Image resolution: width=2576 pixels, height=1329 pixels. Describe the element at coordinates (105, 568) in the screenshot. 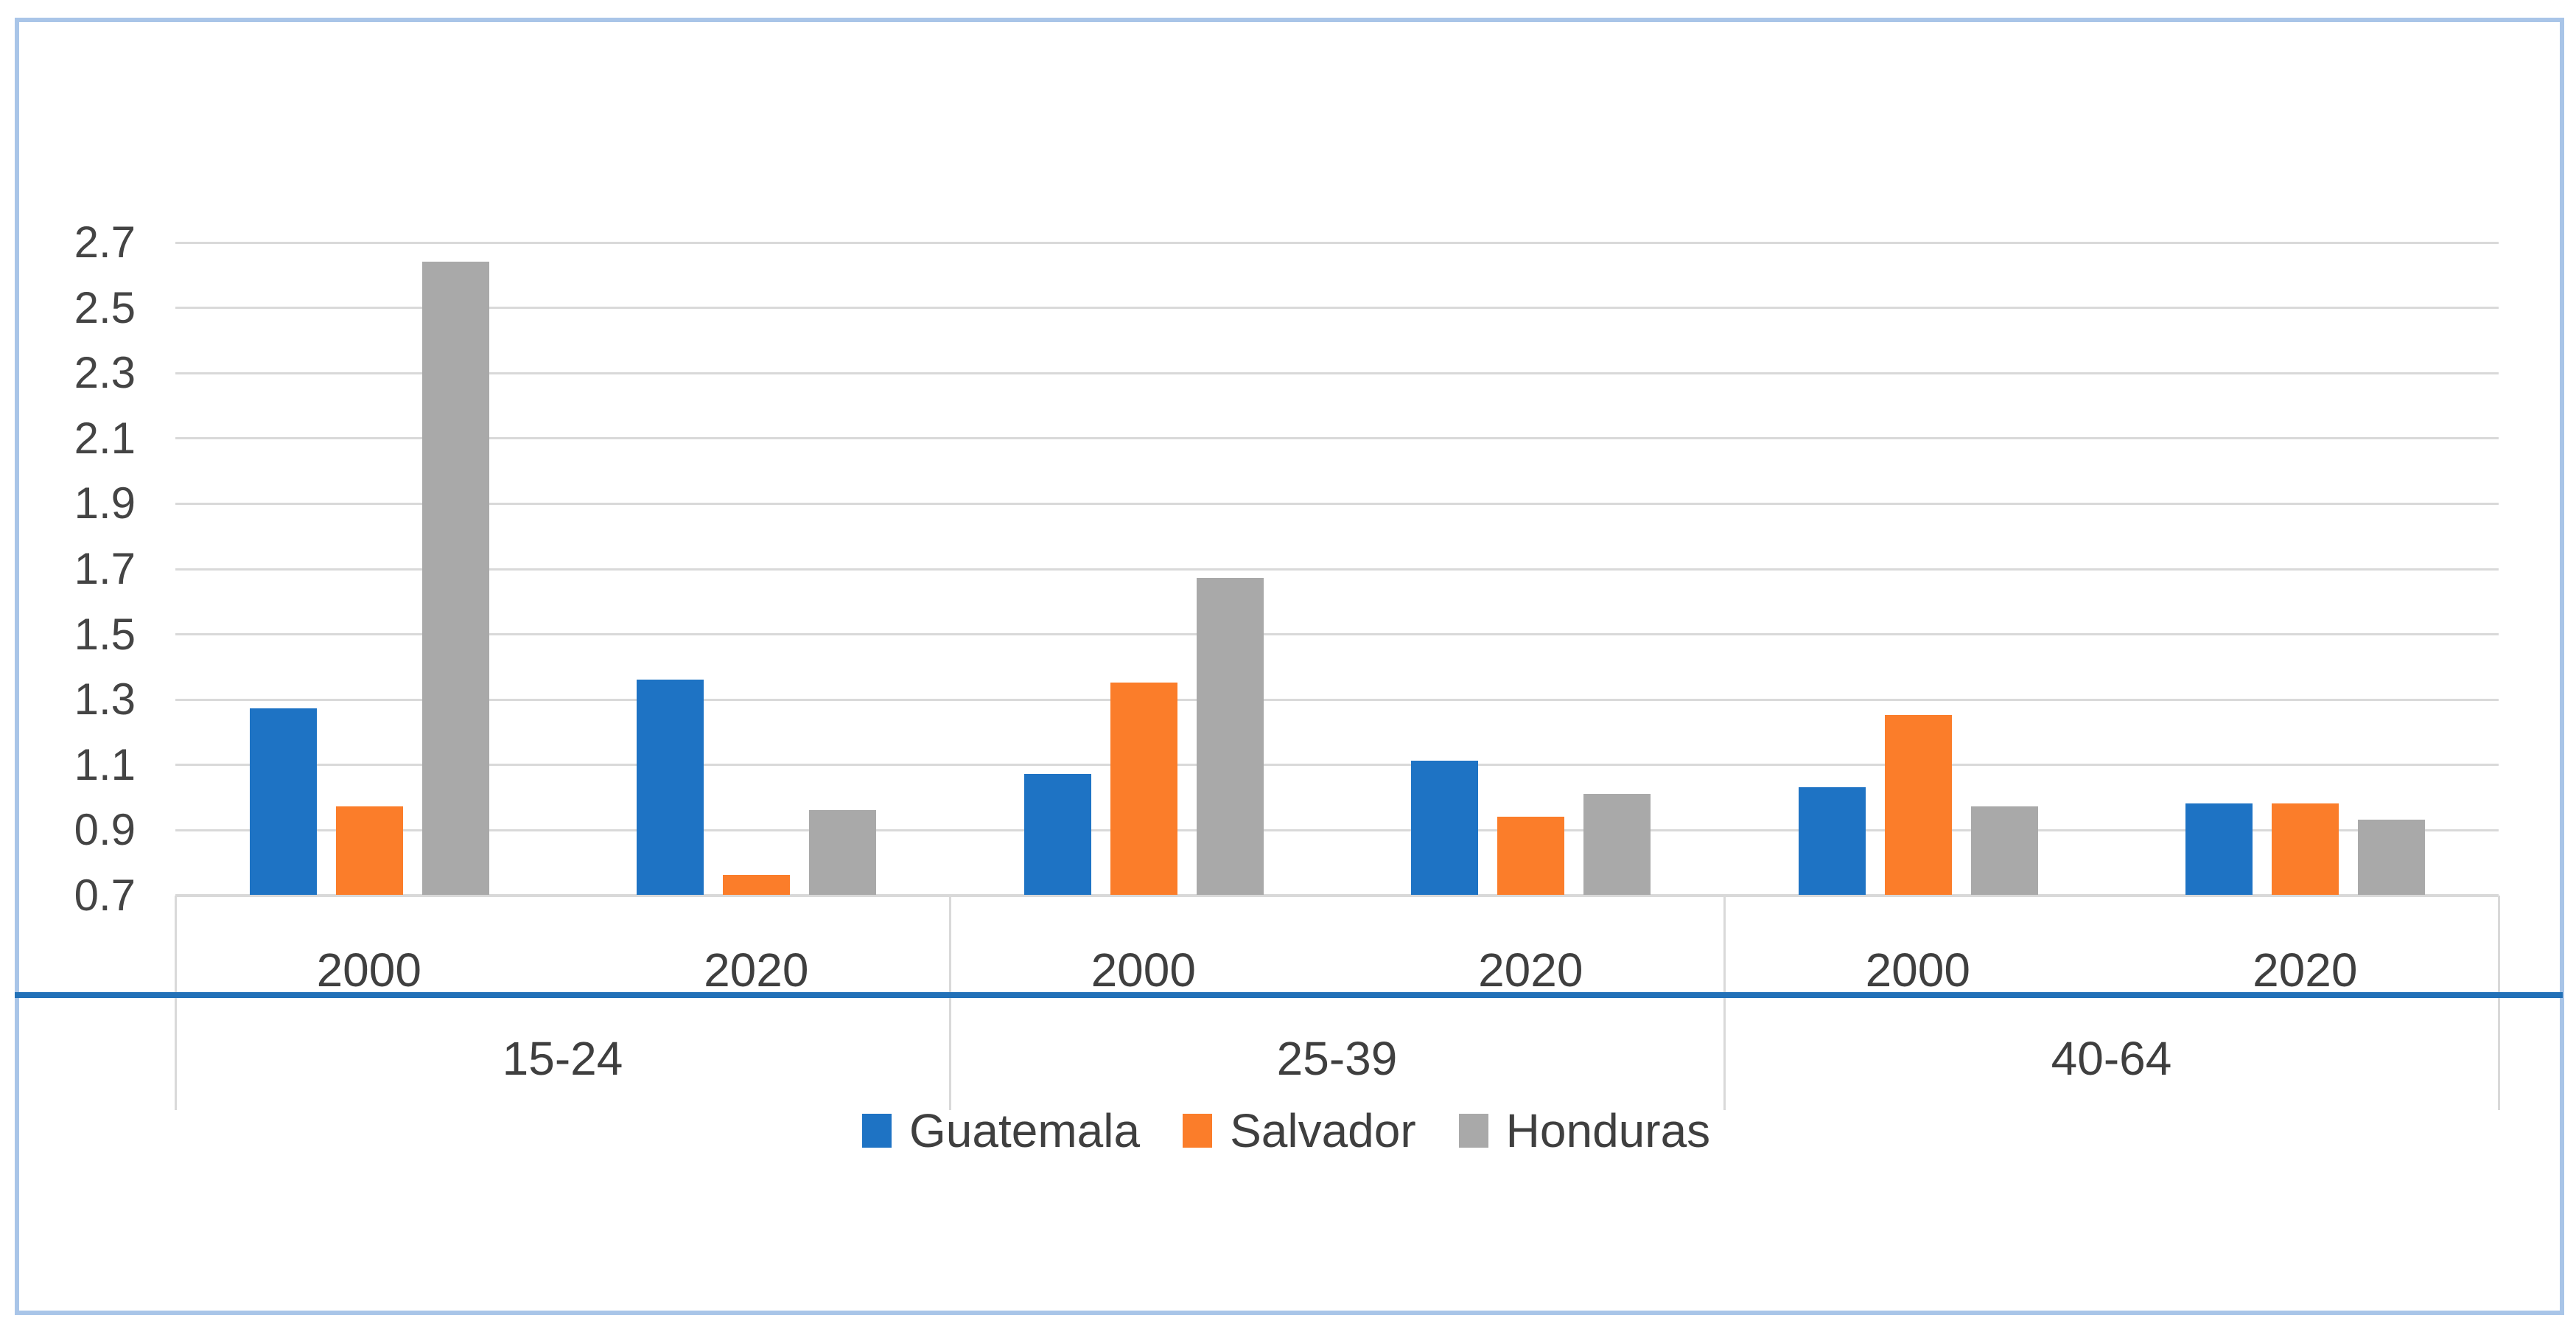

I see `y-tick-label: 1.7` at that location.